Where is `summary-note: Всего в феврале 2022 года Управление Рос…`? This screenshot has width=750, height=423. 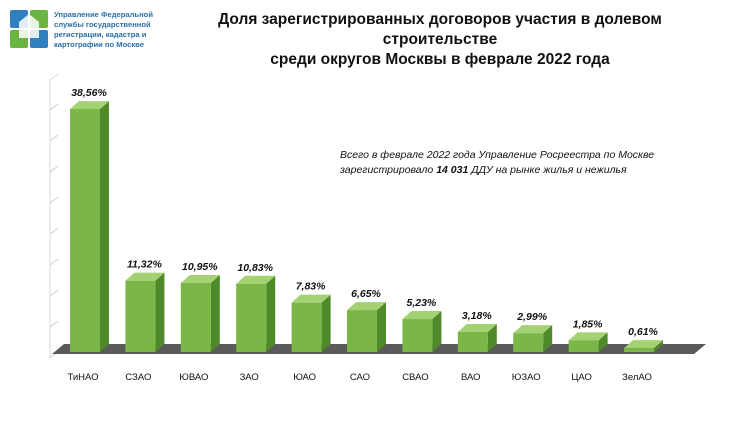 summary-note: Всего в феврале 2022 года Управление Рос… is located at coordinates (510, 163).